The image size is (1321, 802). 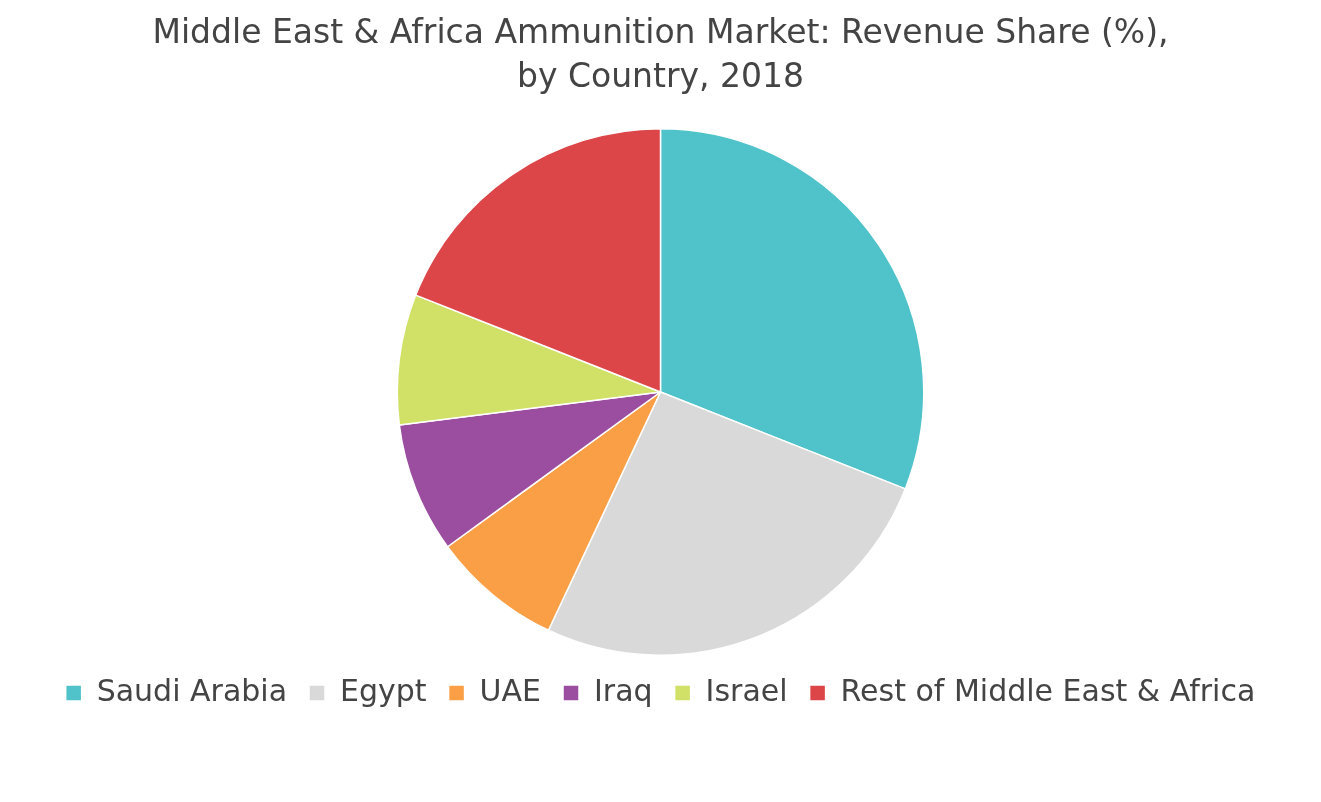 I want to click on legend-label: Egypt, so click(x=383, y=690).